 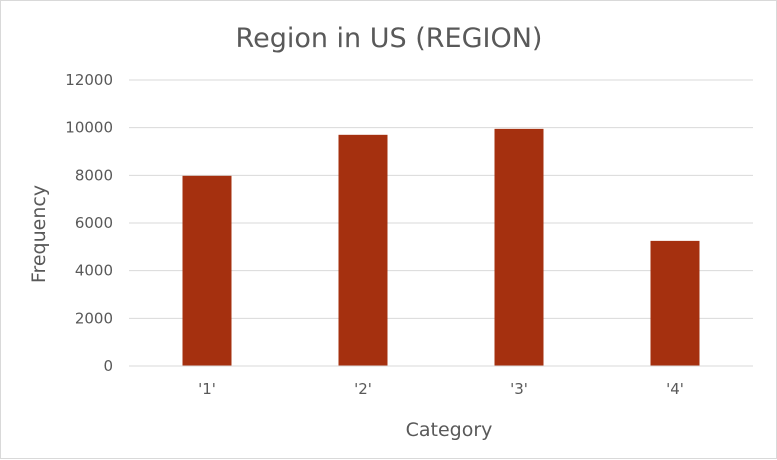 I want to click on y-axis-ticks: 0 2000 4000 6000 8000 10000 12000, so click(x=89, y=223).